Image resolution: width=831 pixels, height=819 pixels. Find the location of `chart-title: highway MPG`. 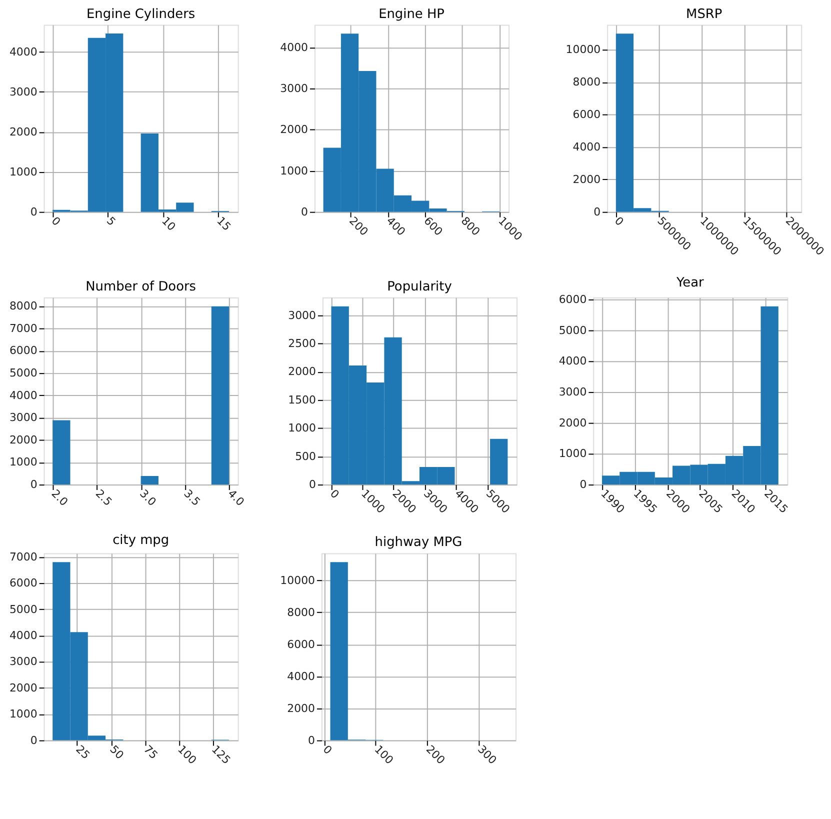

chart-title: highway MPG is located at coordinates (418, 542).